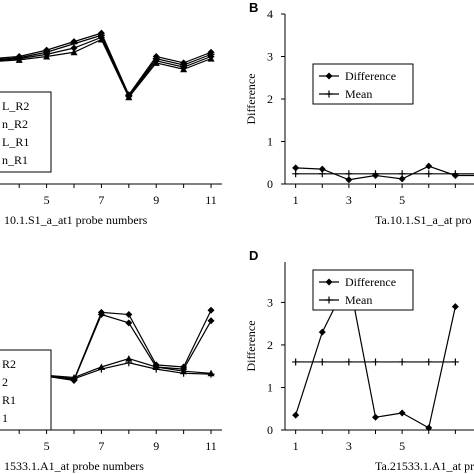 This screenshot has height=474, width=474. I want to click on x-axis-label: Ta.21533.1.A1_at pro, so click(424, 466).